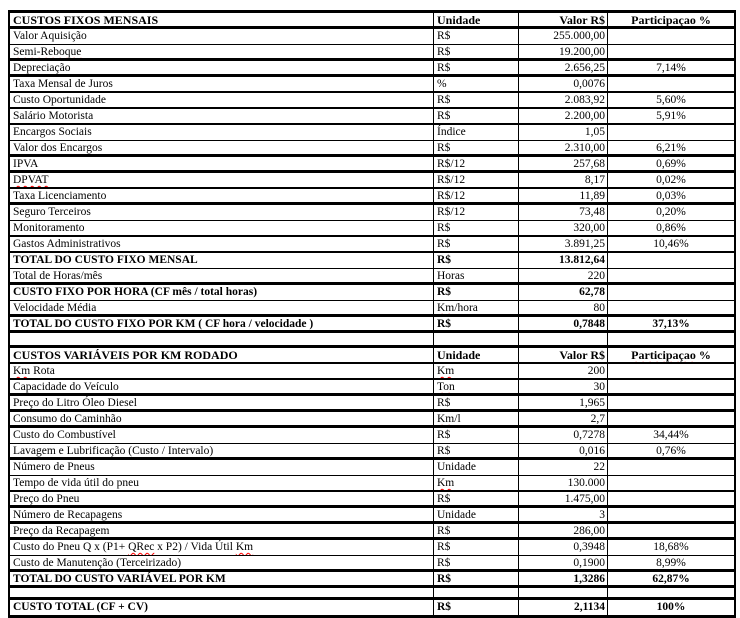 This screenshot has width=740, height=618. What do you see at coordinates (562, 467) in the screenshot?
I see `row-value-cell: 22` at bounding box center [562, 467].